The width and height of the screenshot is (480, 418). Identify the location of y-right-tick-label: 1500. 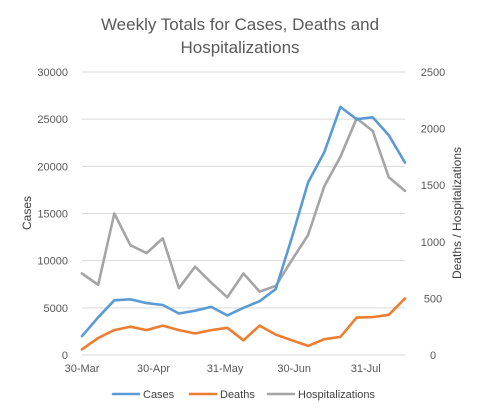
(433, 186).